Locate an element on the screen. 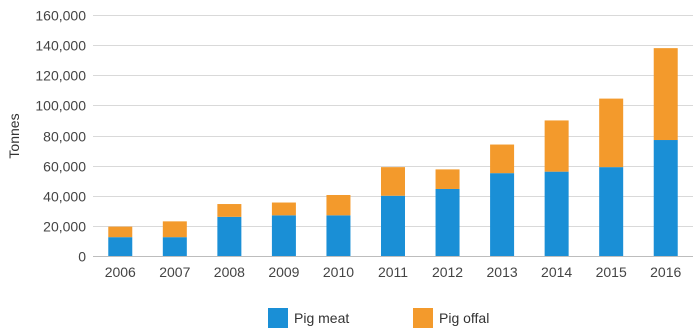 Image resolution: width=696 pixels, height=329 pixels. y-tick-label: 20,000 is located at coordinates (64, 227).